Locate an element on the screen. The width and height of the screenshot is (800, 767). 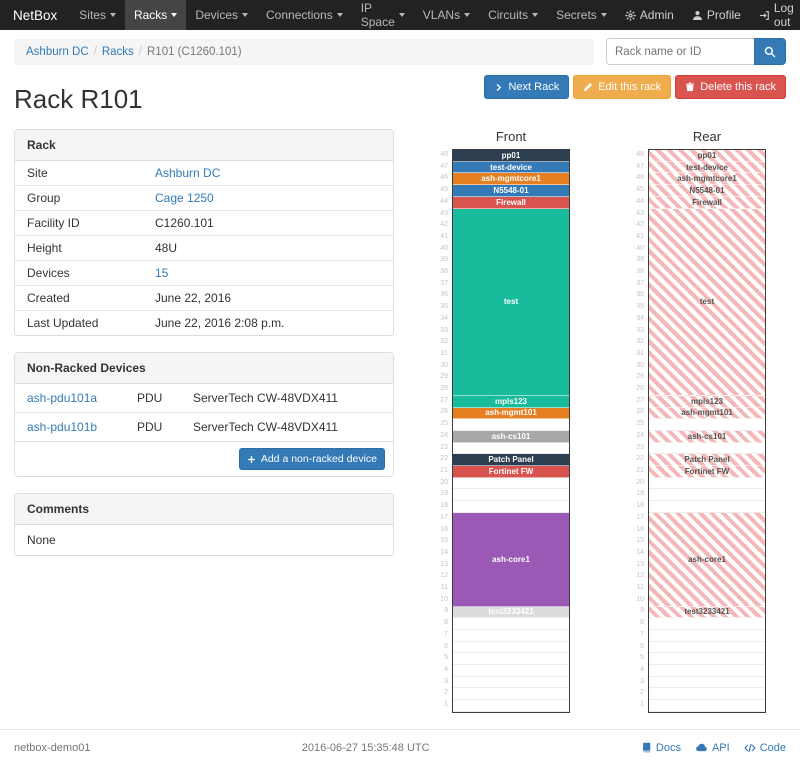
nav-item-circuits: Circuits is located at coordinates (513, 15).